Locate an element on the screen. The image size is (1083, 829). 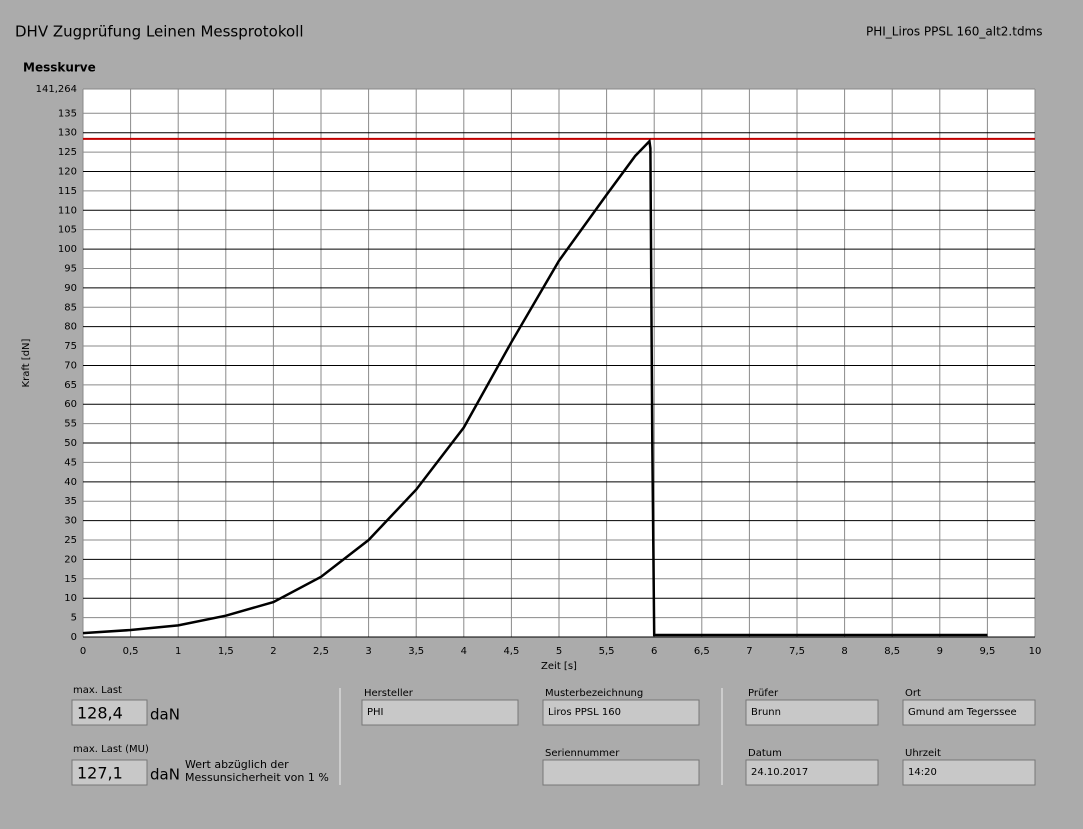
file-name: PHI_Liros PPSL 160_alt2.tdms is located at coordinates (954, 32).